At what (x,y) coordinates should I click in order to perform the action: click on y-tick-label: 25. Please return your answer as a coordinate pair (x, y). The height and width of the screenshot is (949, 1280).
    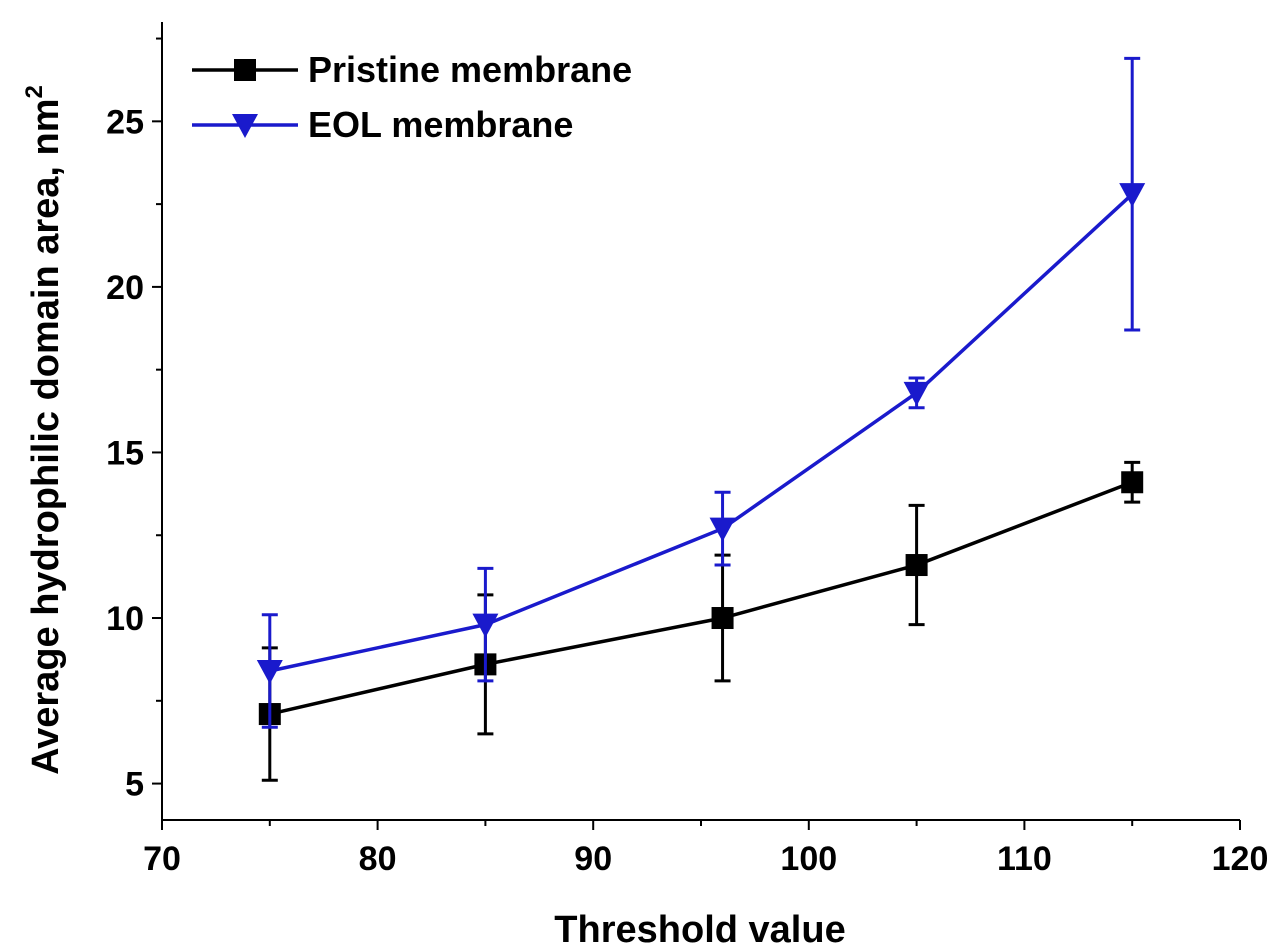
    Looking at the image, I should click on (125, 122).